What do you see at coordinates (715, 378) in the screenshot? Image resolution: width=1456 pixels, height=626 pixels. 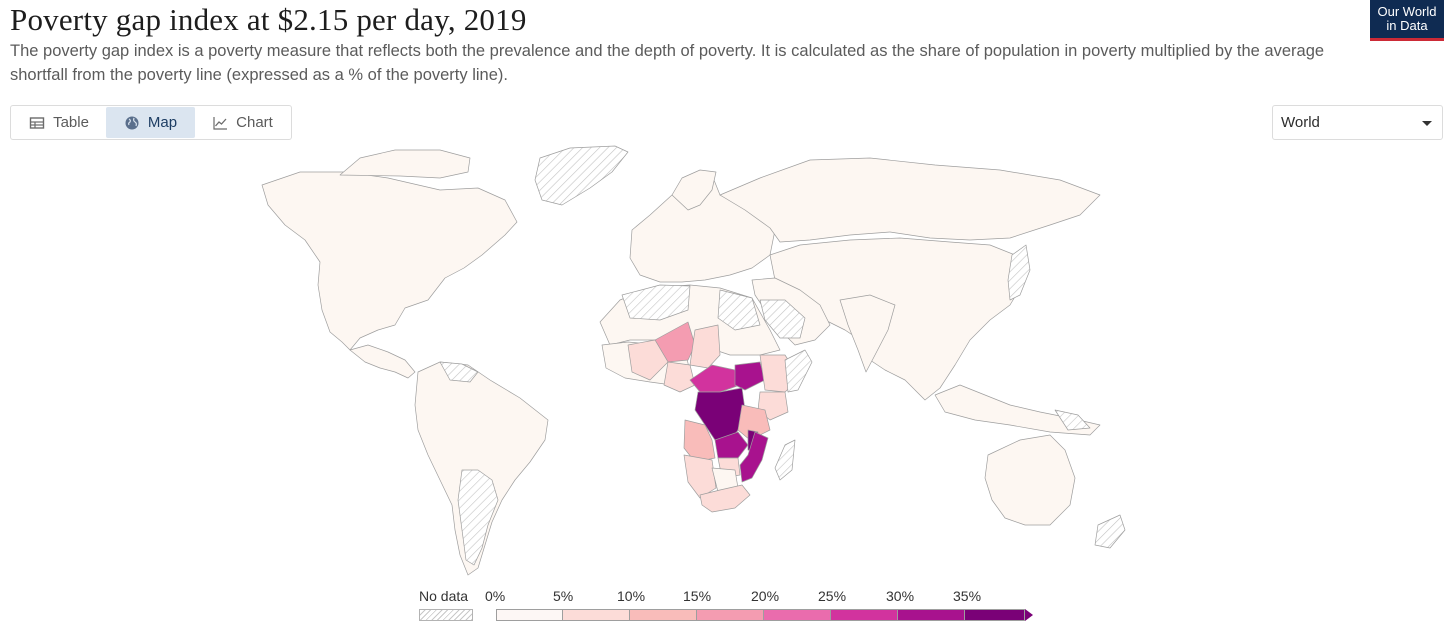 I see `map-region-car` at bounding box center [715, 378].